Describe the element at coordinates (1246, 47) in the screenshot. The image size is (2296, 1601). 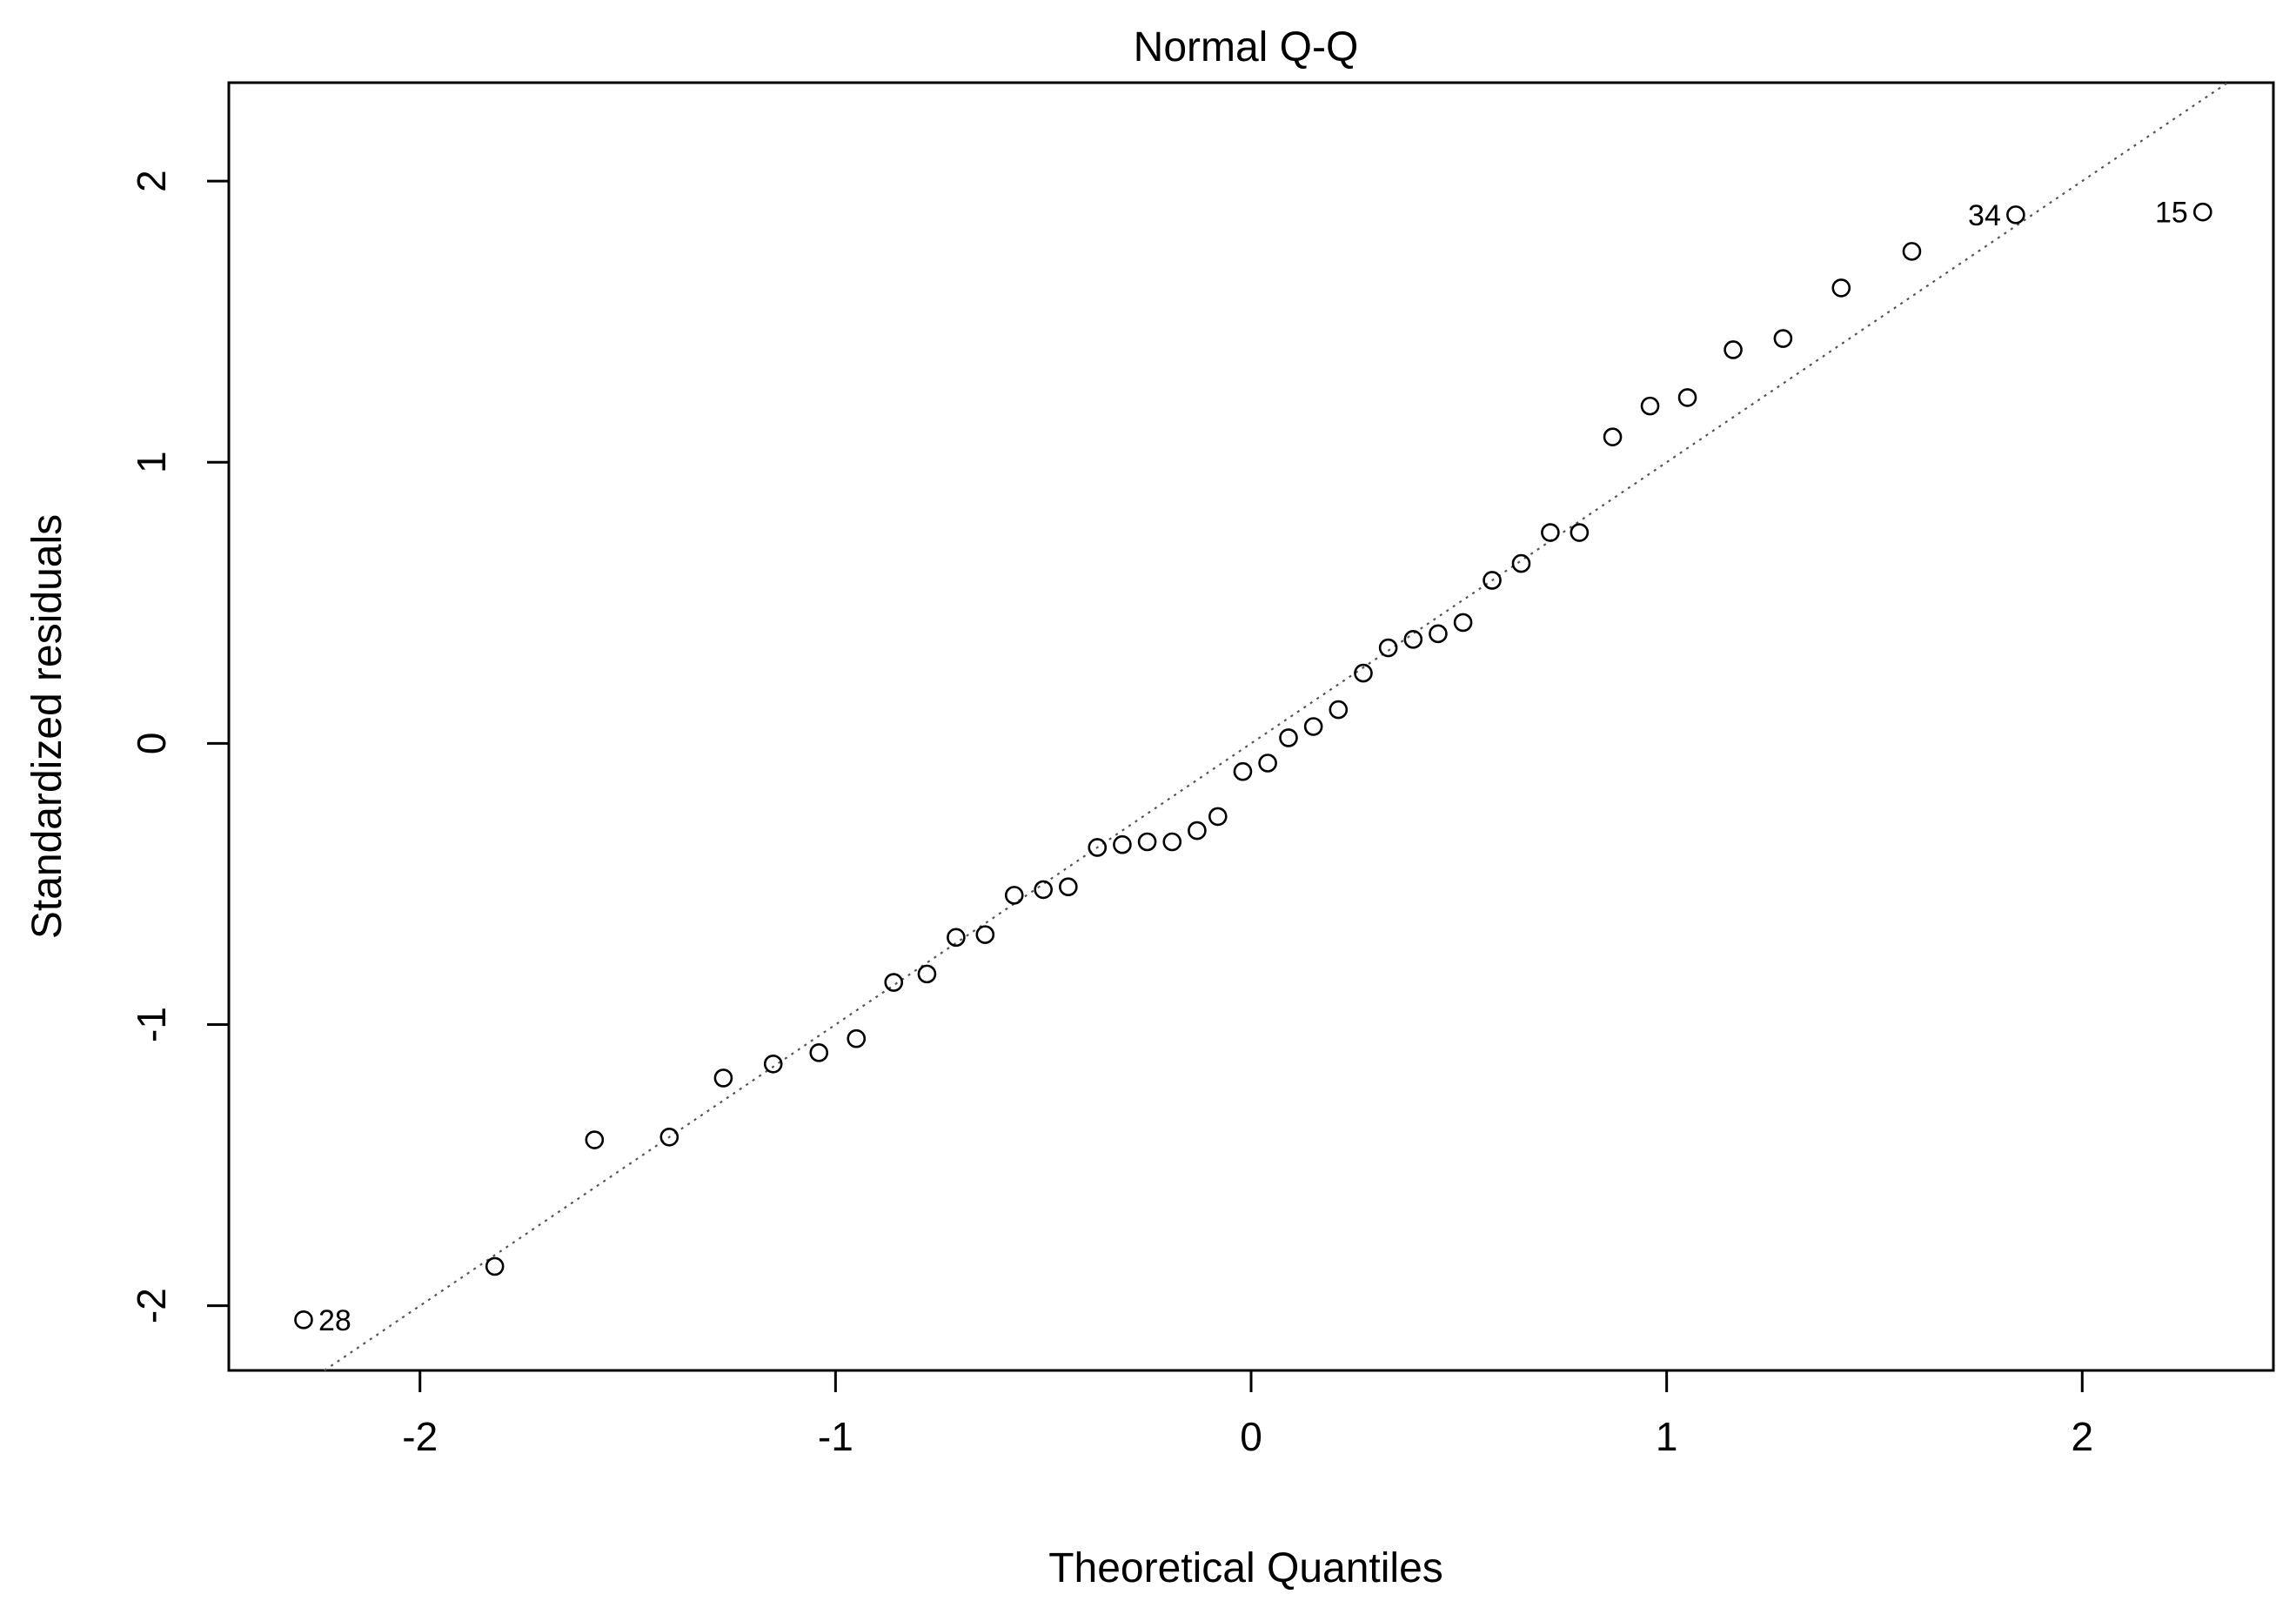
I see `plot-title: Normal Q-Q` at that location.